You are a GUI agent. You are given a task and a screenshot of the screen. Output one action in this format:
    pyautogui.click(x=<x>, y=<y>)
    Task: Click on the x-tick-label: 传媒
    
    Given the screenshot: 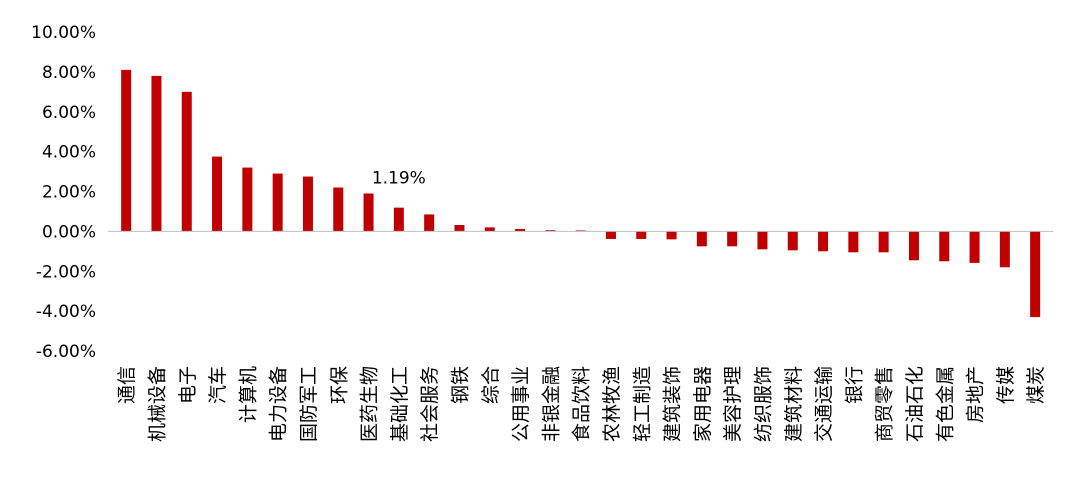 What is the action you would take?
    pyautogui.click(x=1006, y=385)
    